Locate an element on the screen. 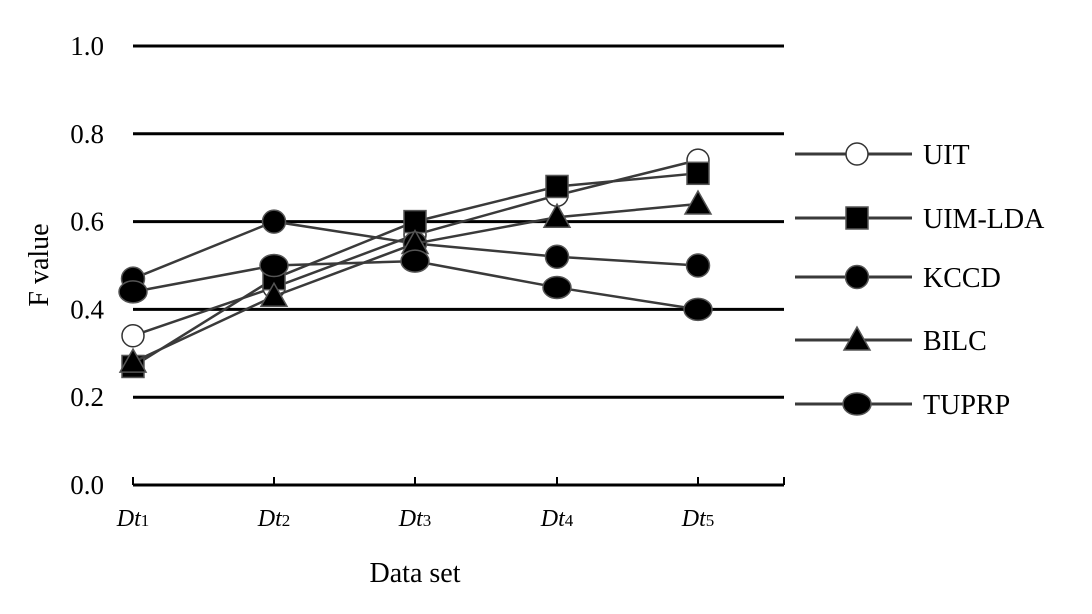  x-tick-label: Dt1 is located at coordinates (133, 519).